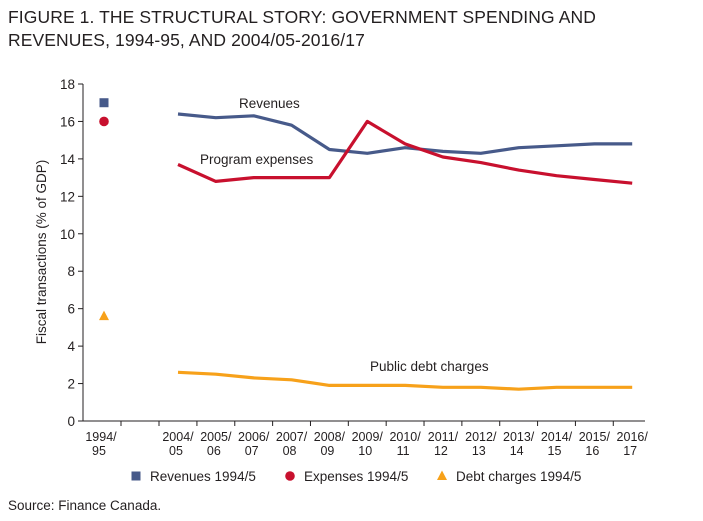  What do you see at coordinates (254, 437) in the screenshot?
I see `x-tick-label: 2006/` at bounding box center [254, 437].